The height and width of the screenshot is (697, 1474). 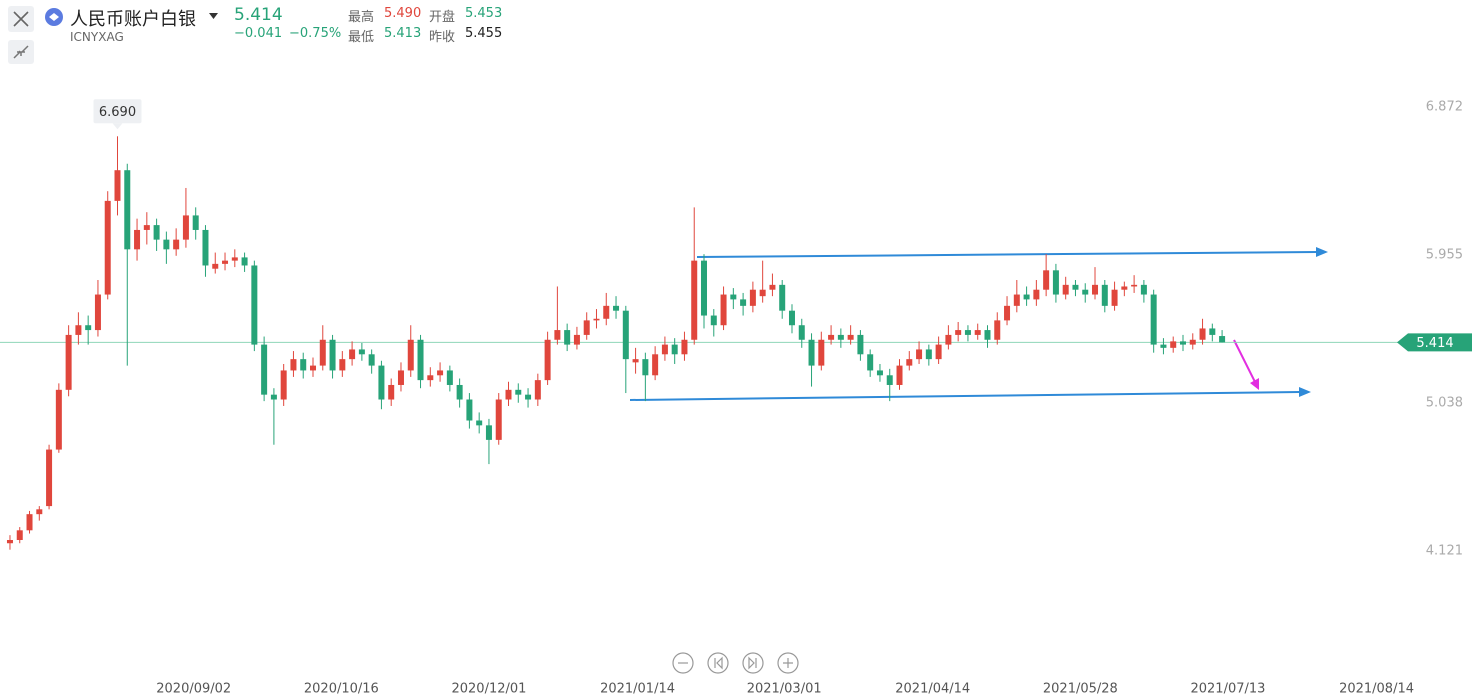 I want to click on stat-value: 5.455, so click(x=484, y=33).